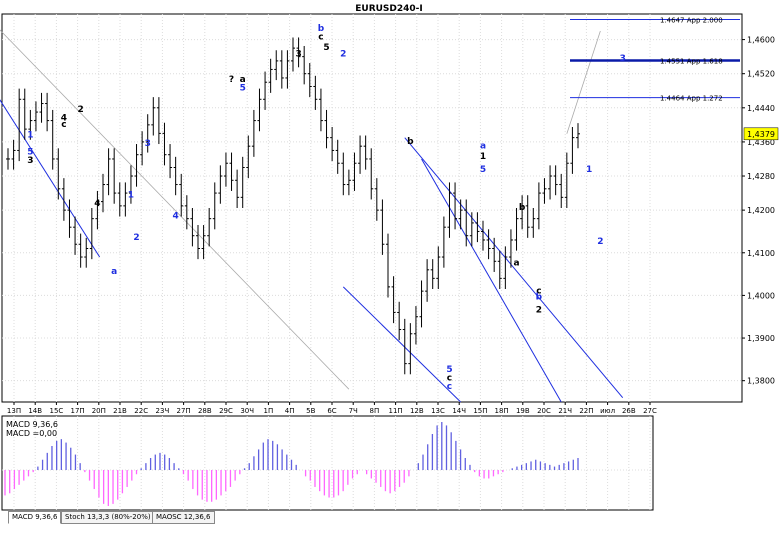  I want to click on x-tick-label: 23Ч, so click(163, 411).